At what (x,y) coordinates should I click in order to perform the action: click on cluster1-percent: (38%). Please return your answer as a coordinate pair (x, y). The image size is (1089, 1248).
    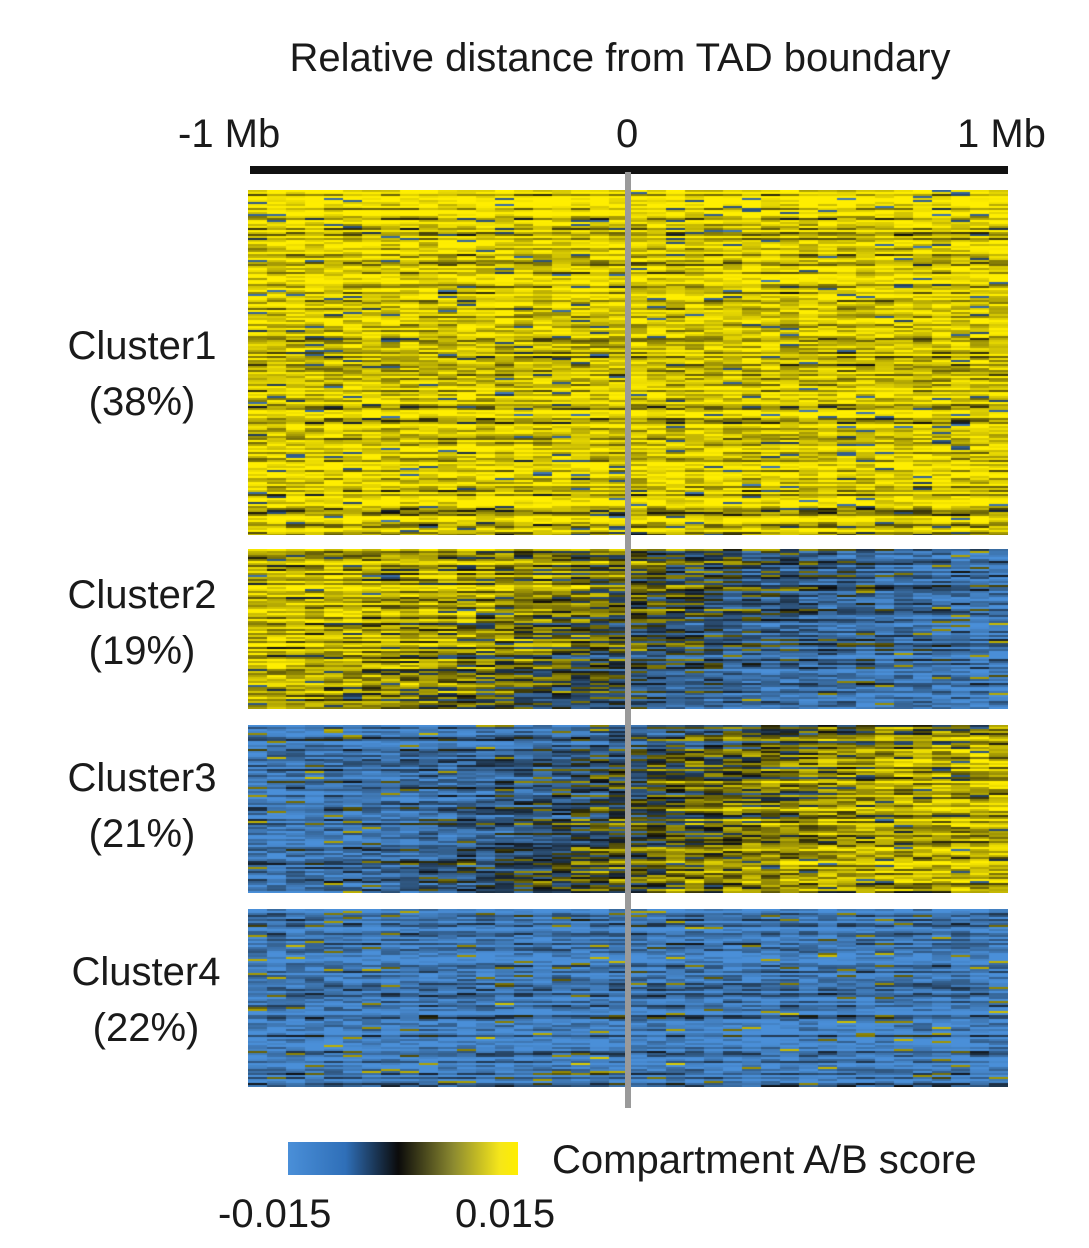
    Looking at the image, I should click on (142, 402).